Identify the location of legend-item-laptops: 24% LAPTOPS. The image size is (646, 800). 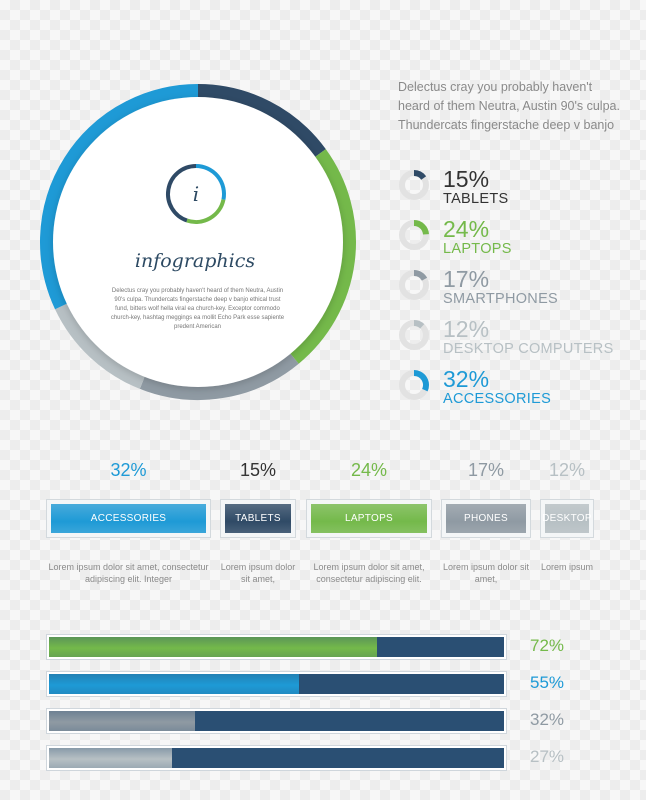
(477, 237).